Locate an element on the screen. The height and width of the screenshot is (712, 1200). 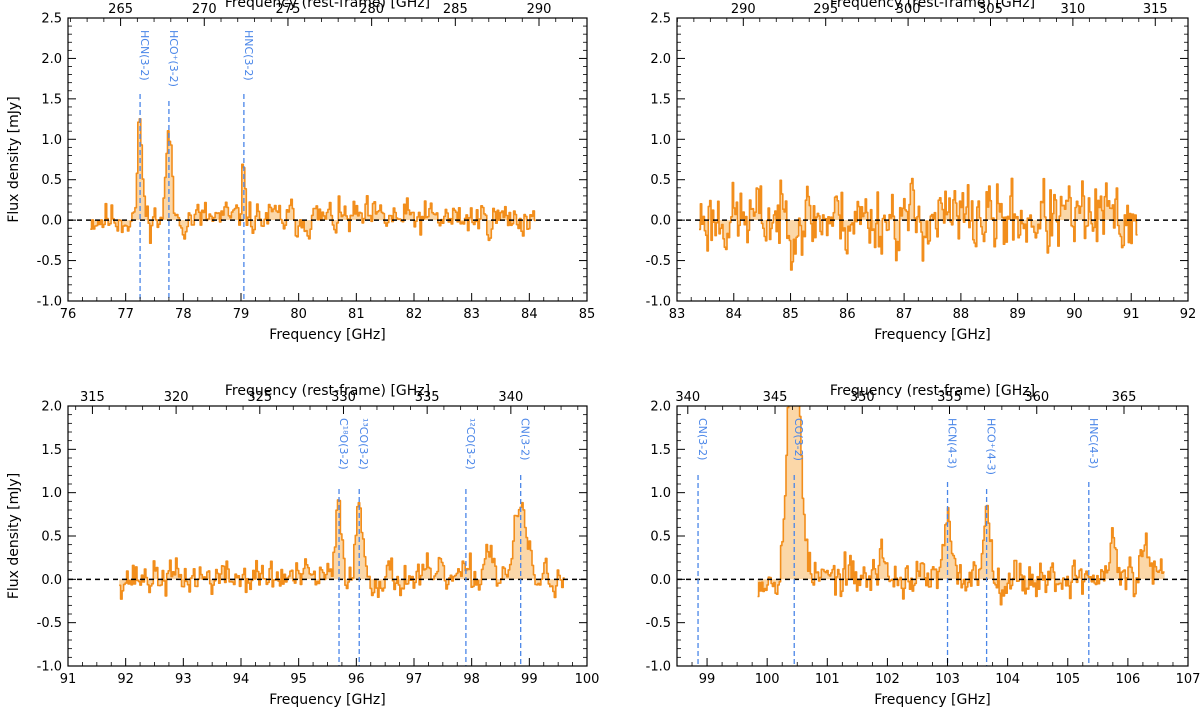
x2-tick-label: 335 is located at coordinates (427, 397).